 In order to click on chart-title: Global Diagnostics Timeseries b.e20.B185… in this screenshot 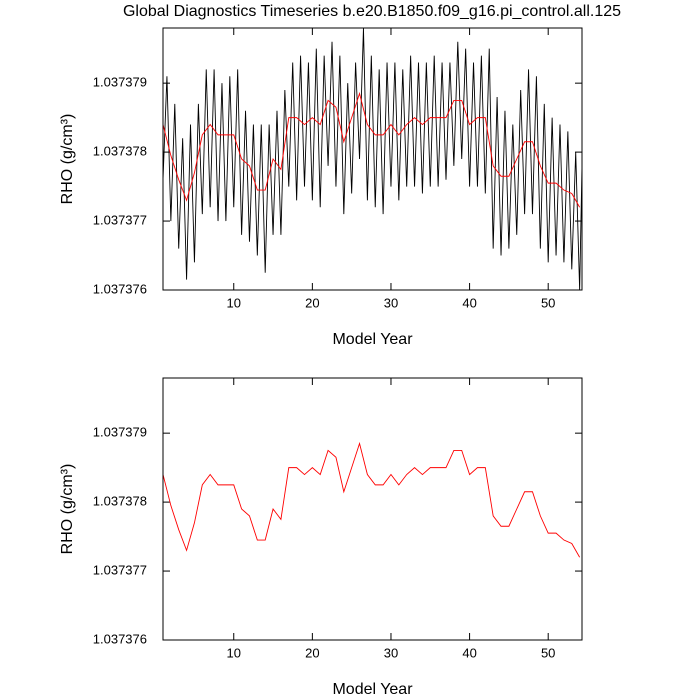, I will do `click(372, 11)`.